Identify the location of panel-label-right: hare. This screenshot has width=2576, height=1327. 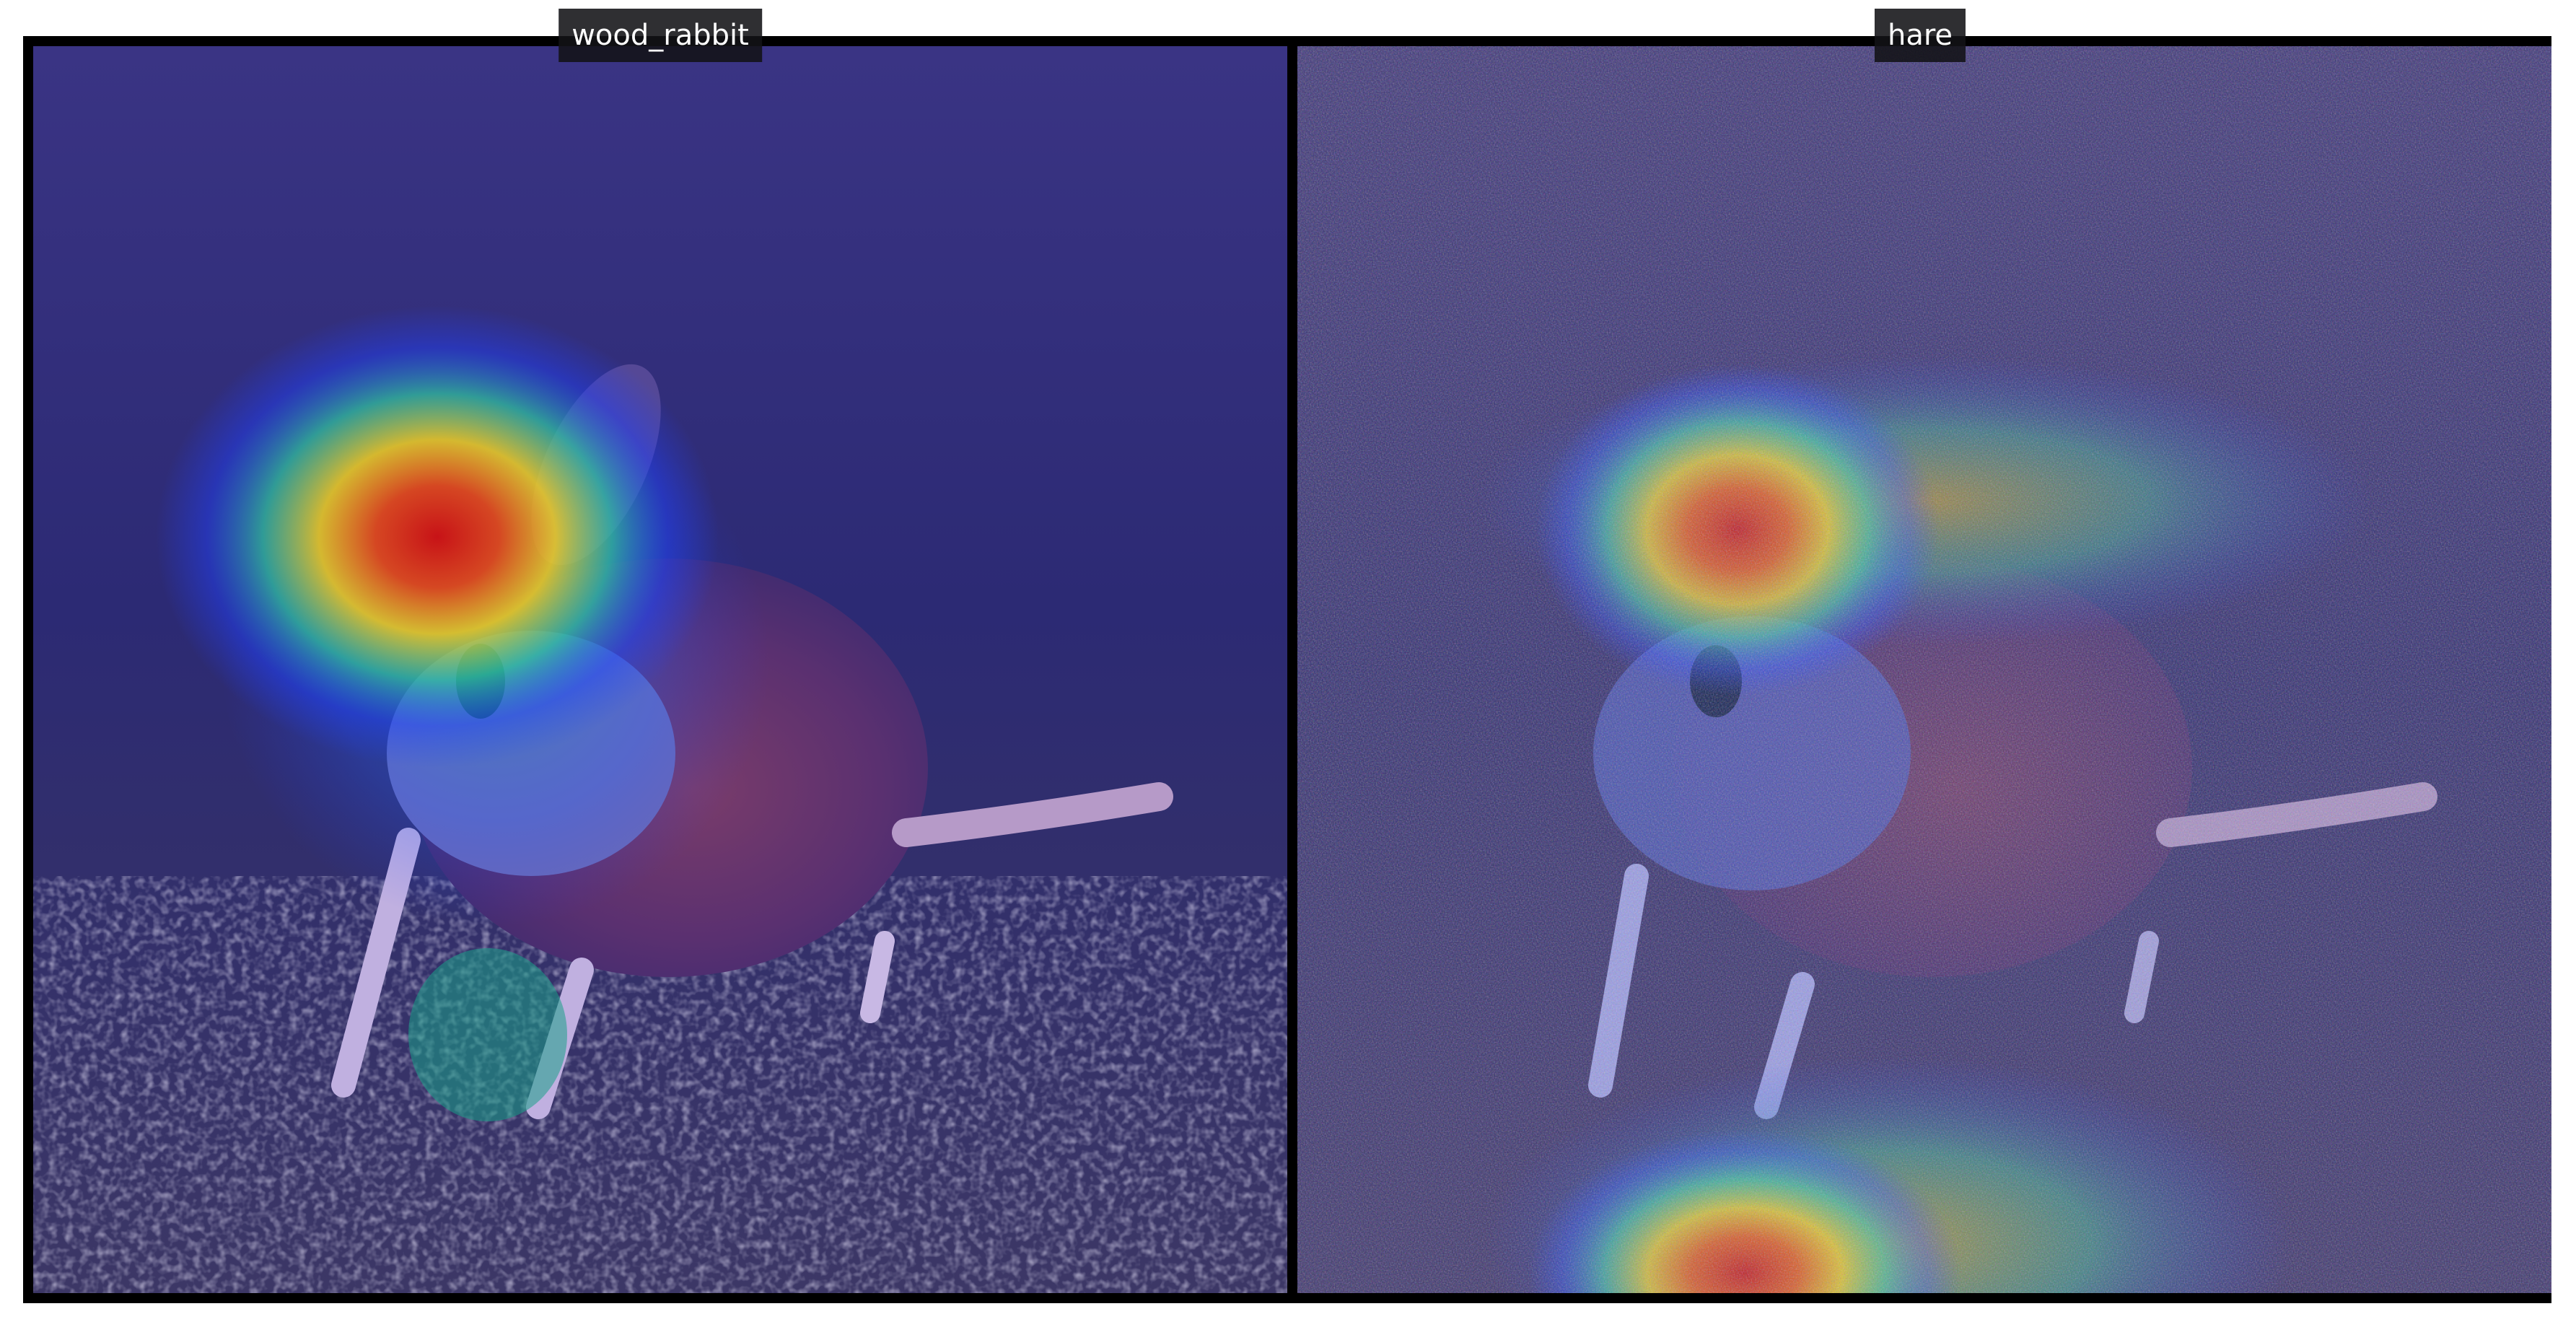
(1920, 35).